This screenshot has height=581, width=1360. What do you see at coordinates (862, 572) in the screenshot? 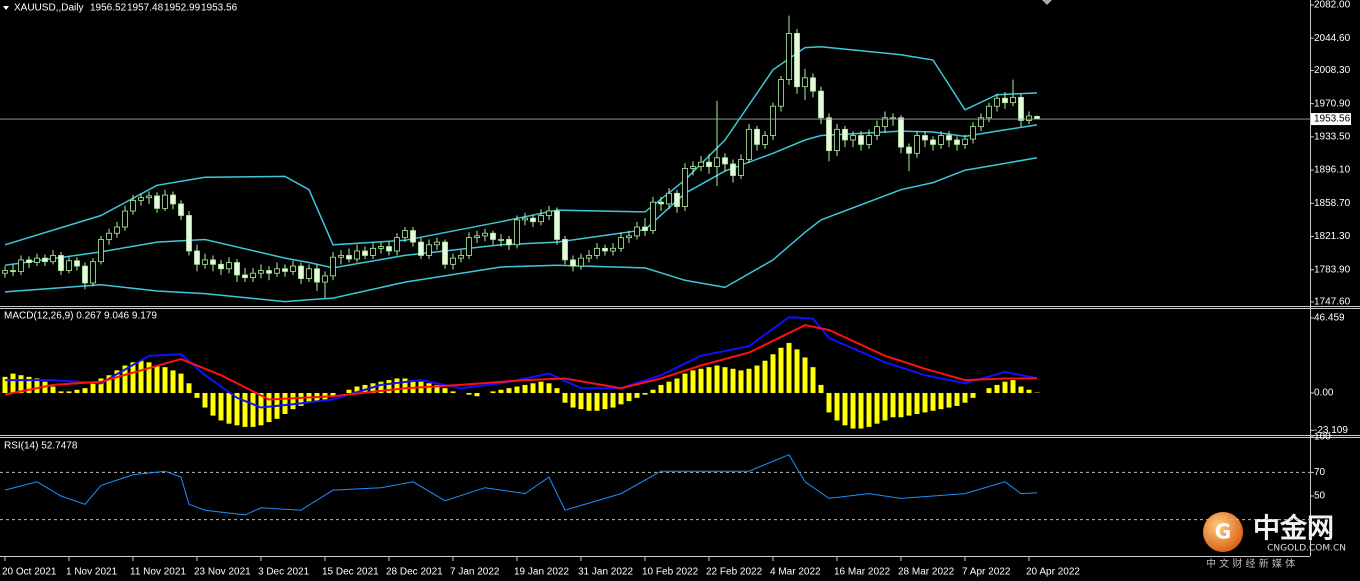
I see `x-tick-label: 16 Mar 2022` at bounding box center [862, 572].